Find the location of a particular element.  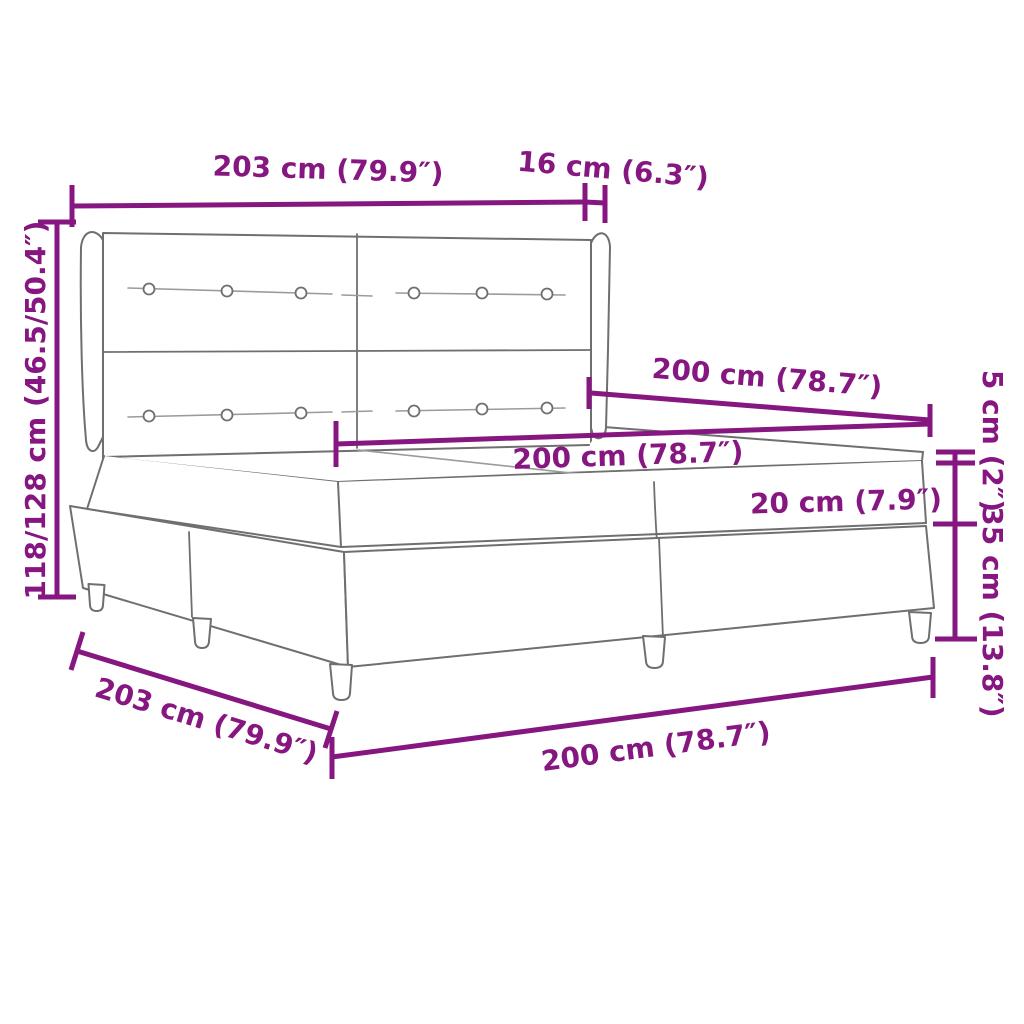

headboard-left-wing is located at coordinates (91, 342).